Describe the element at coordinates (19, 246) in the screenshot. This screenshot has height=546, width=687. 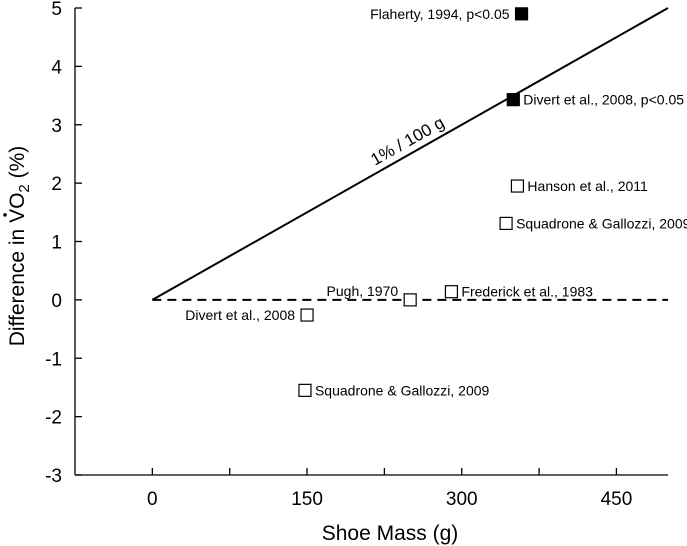
I see `y-axis-title: Difference in VO2 (%)` at that location.